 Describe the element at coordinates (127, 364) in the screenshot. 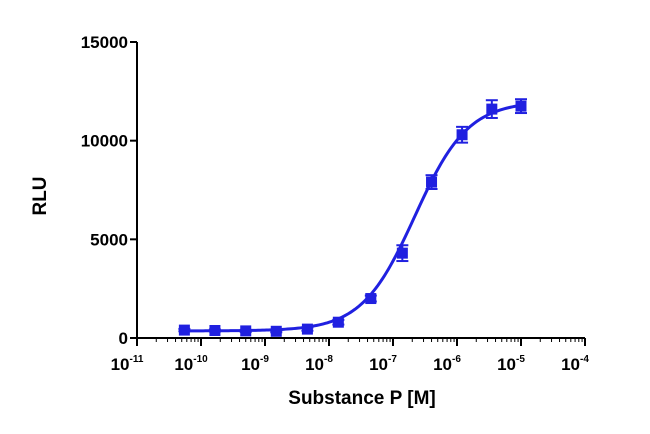

I see `x-tick-label: 10⁻¹¹` at that location.